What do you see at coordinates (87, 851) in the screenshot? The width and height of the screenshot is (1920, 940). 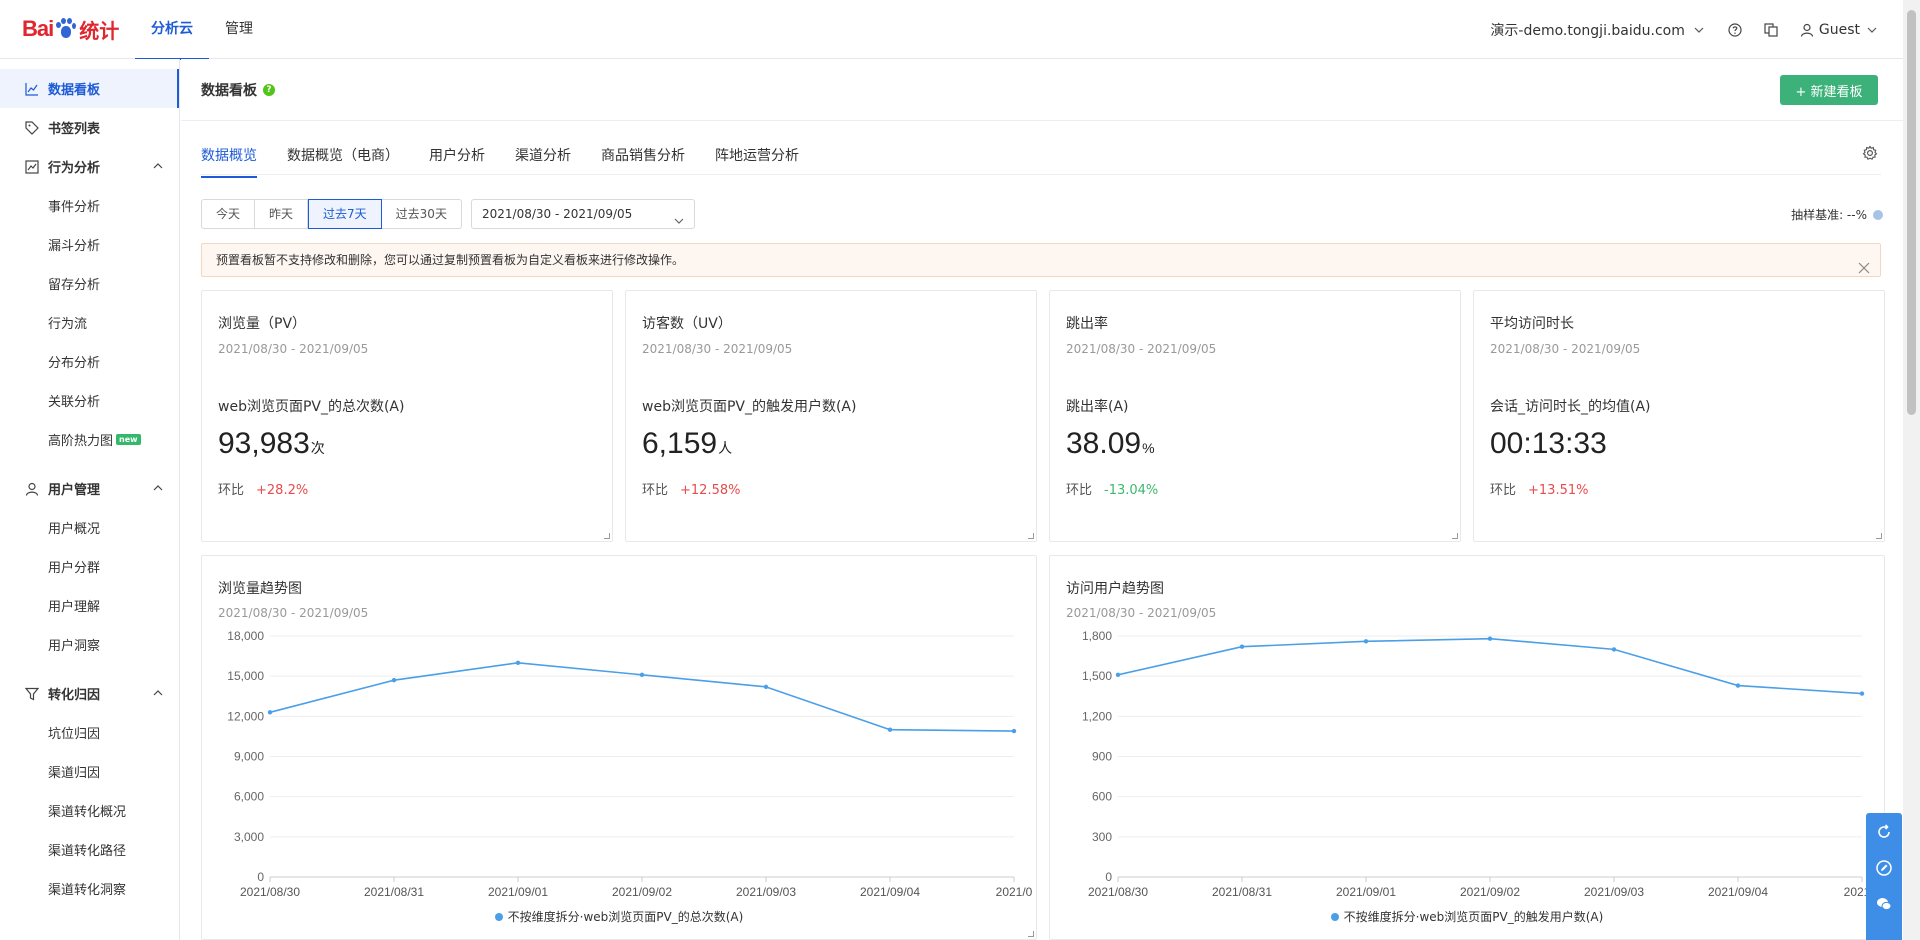 I see `sidebar-item-channel-conversion-path: 渠道转化路径` at bounding box center [87, 851].